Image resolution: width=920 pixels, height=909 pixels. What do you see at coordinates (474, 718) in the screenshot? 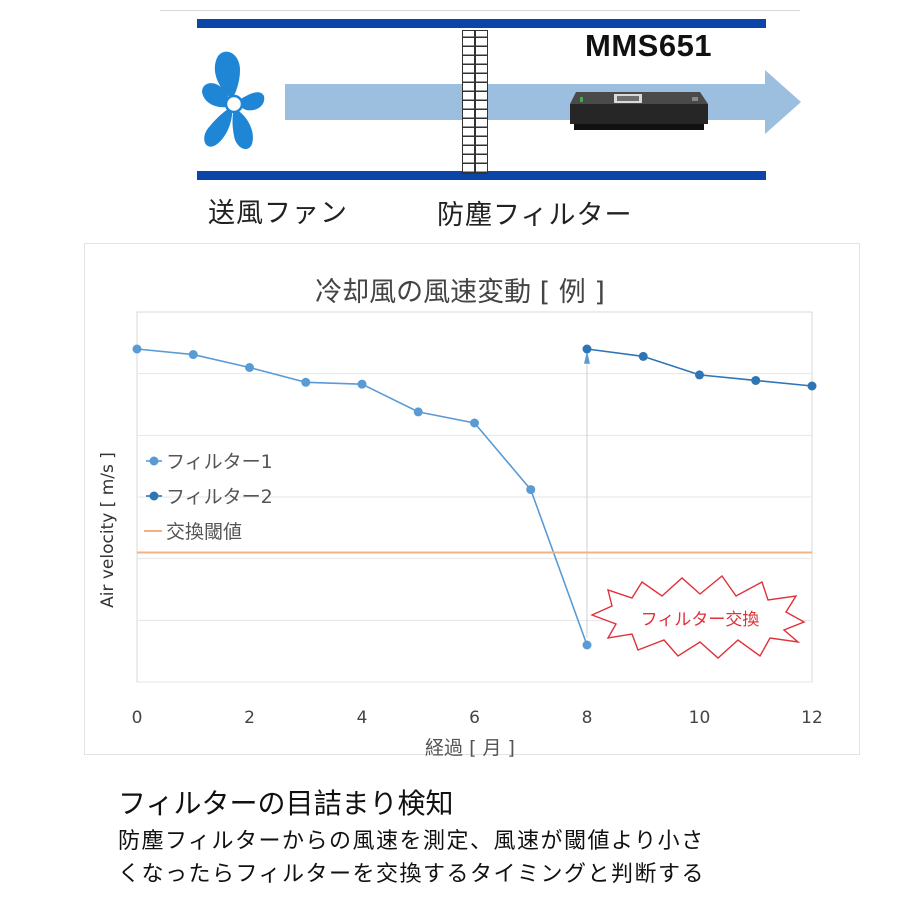
I see `x-tick-label: 6` at bounding box center [474, 718].